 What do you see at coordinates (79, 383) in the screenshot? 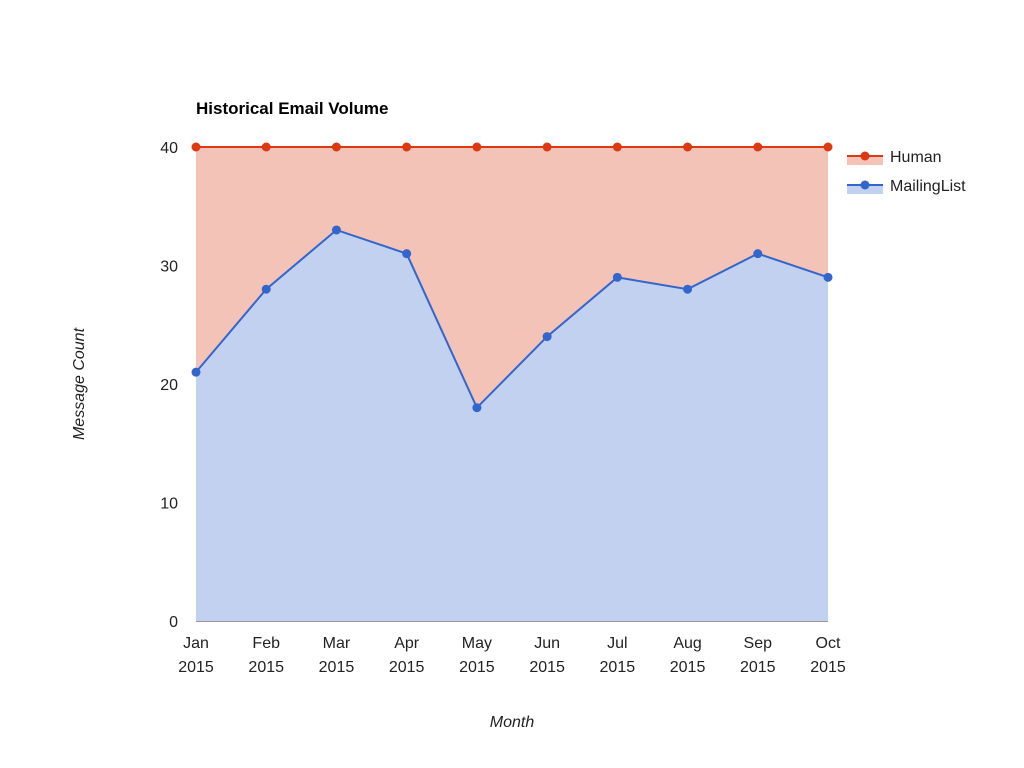
I see `y-axis-title: Message Count` at bounding box center [79, 383].